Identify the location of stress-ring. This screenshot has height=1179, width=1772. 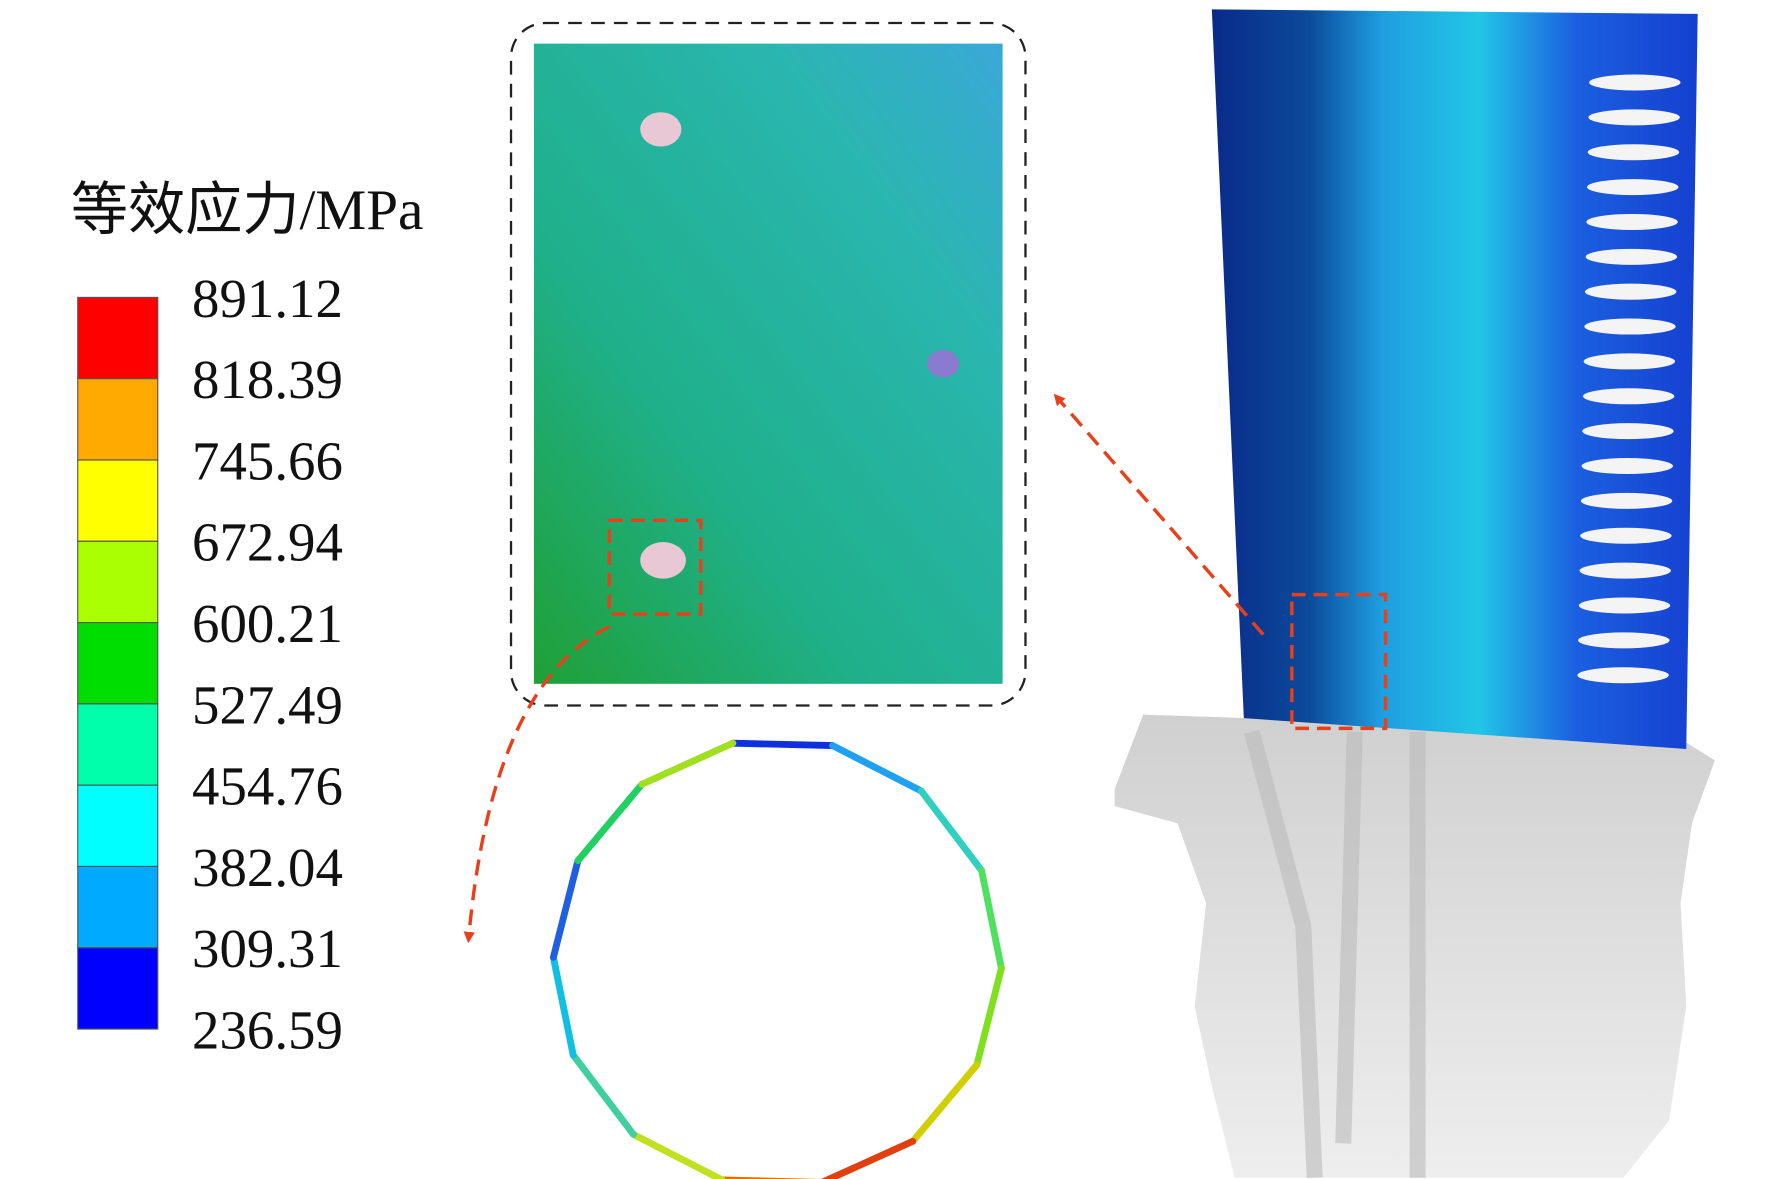
(777, 959).